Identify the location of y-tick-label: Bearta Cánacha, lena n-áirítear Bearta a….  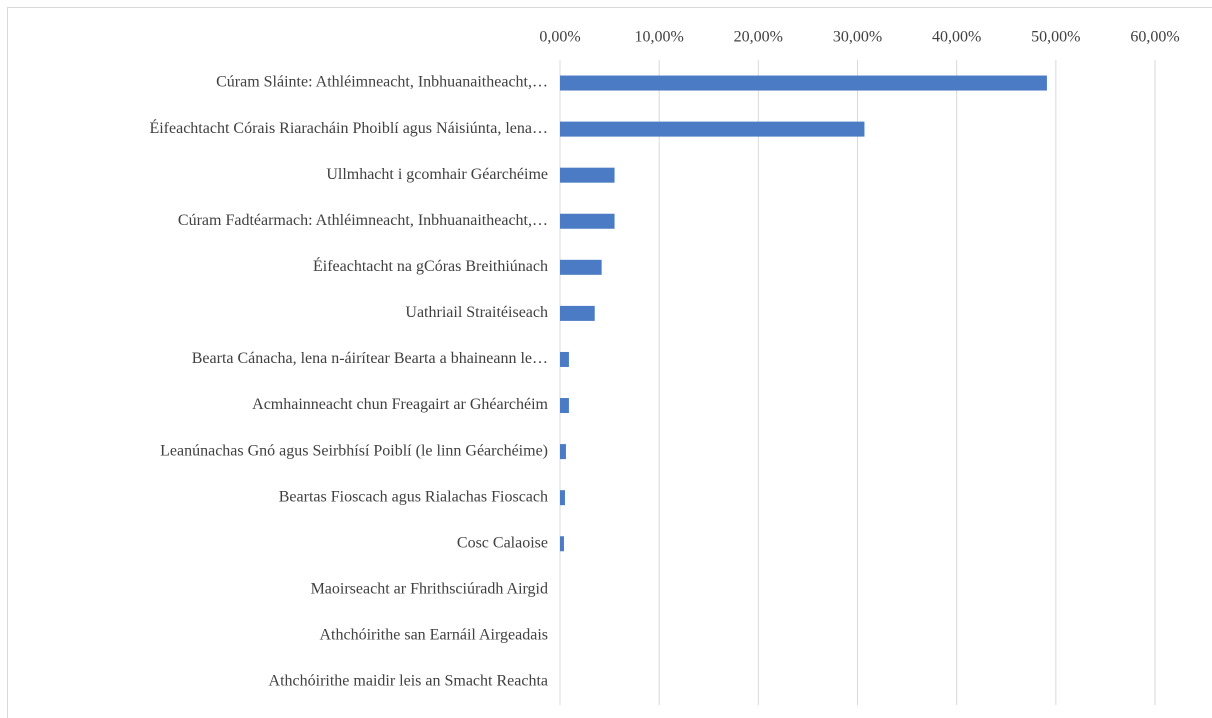
(370, 358).